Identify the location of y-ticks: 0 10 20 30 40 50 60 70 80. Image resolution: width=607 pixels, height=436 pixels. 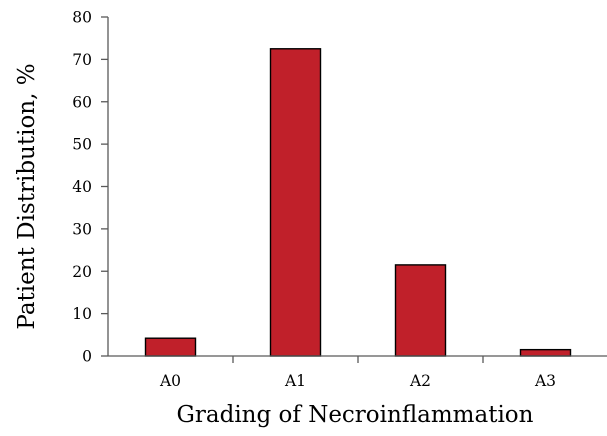
(90, 187).